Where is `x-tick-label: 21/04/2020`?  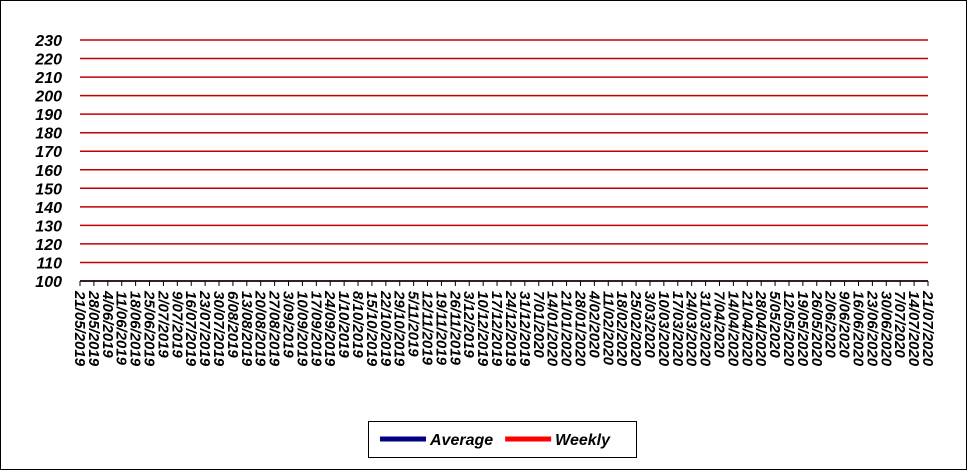 x-tick-label: 21/04/2020 is located at coordinates (746, 328).